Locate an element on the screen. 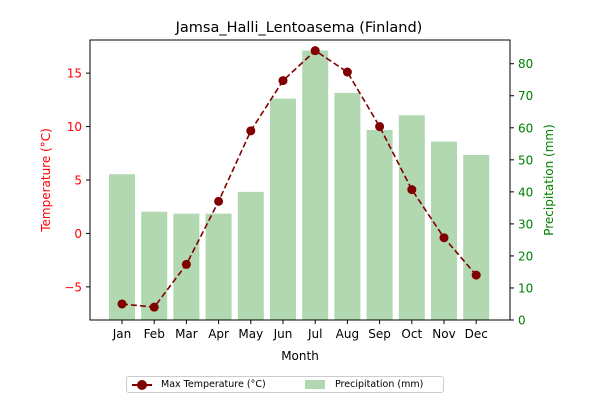 The image size is (600, 400). legend-label-temperature: Max Temperature (°C) is located at coordinates (213, 384).